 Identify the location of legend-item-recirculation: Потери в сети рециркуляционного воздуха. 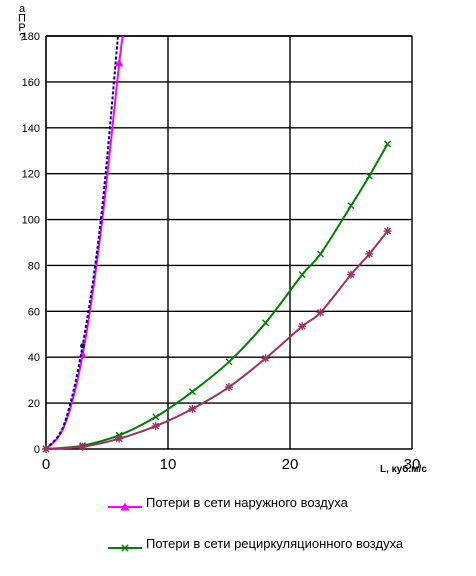
(258, 553).